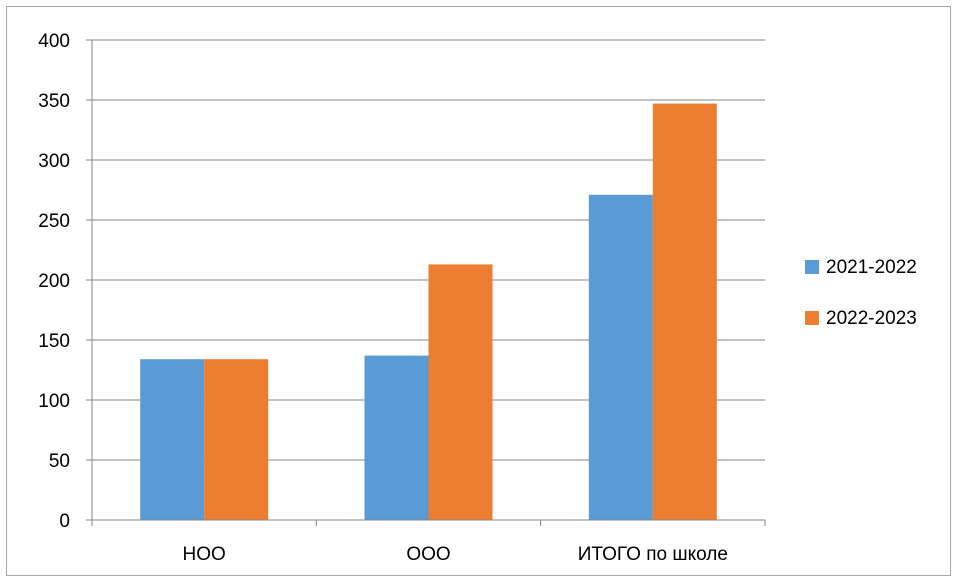  I want to click on y-tick-label: 350, so click(54, 101).